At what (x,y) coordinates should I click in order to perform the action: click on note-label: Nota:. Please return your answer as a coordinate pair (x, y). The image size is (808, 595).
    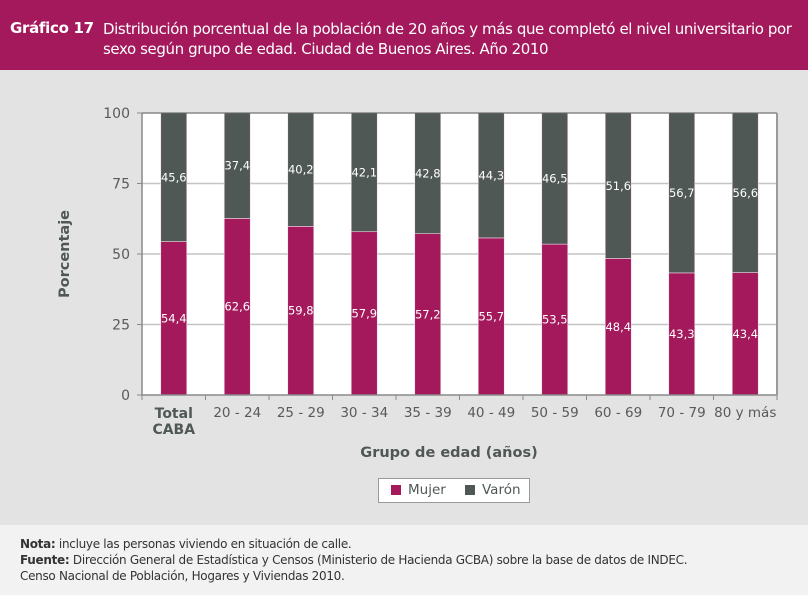
    Looking at the image, I should click on (38, 544).